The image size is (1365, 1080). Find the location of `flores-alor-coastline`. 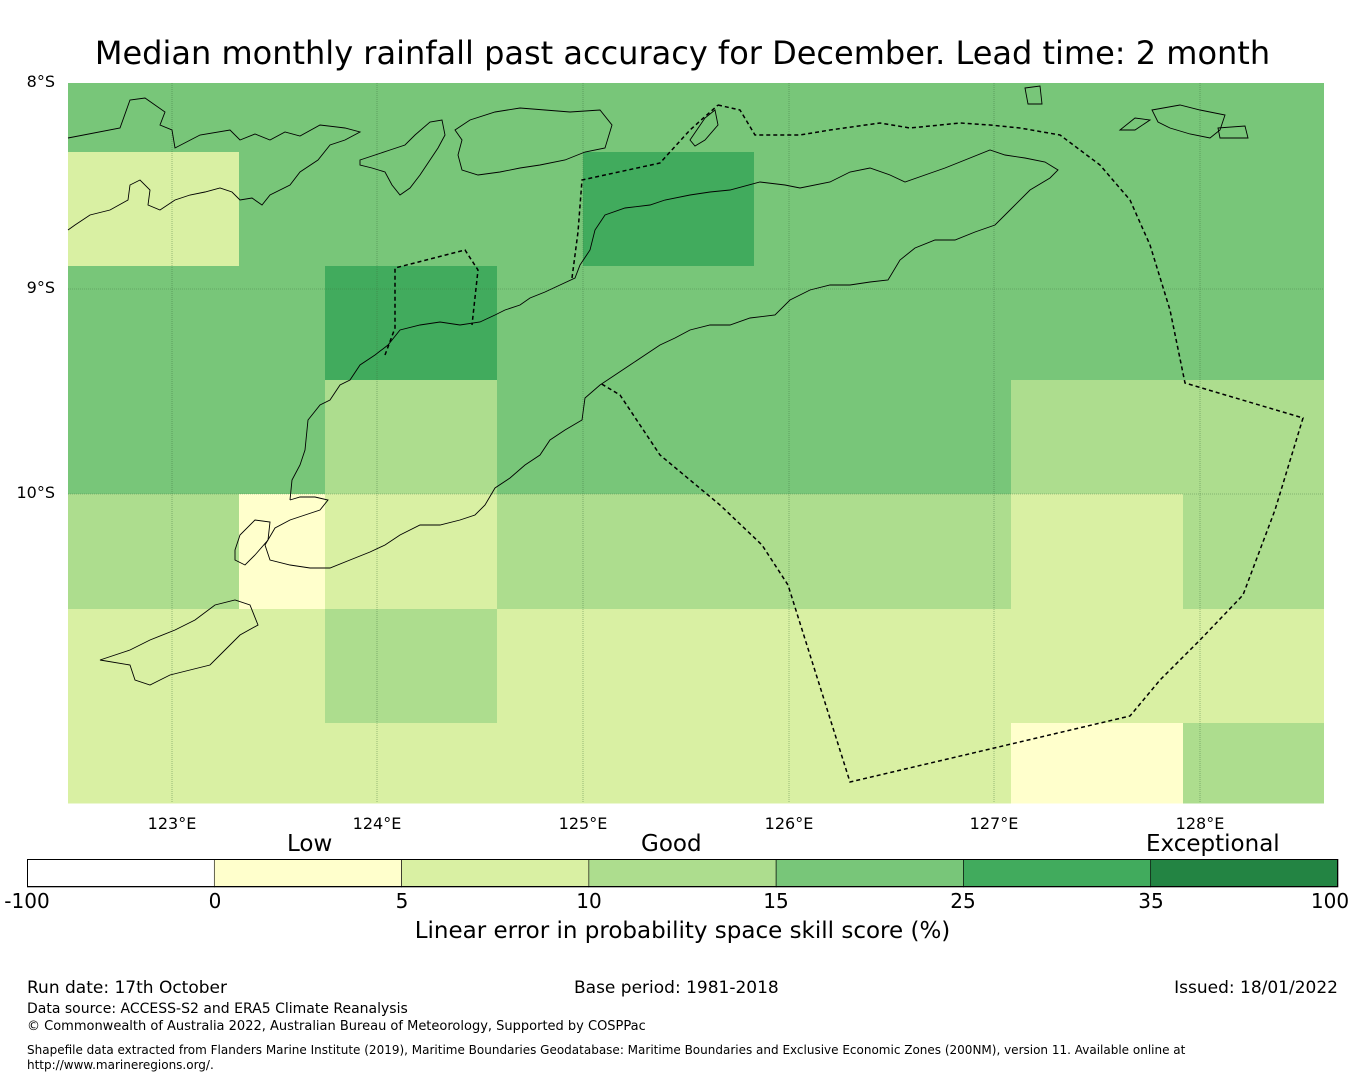

flores-alor-coastline is located at coordinates (214, 164).